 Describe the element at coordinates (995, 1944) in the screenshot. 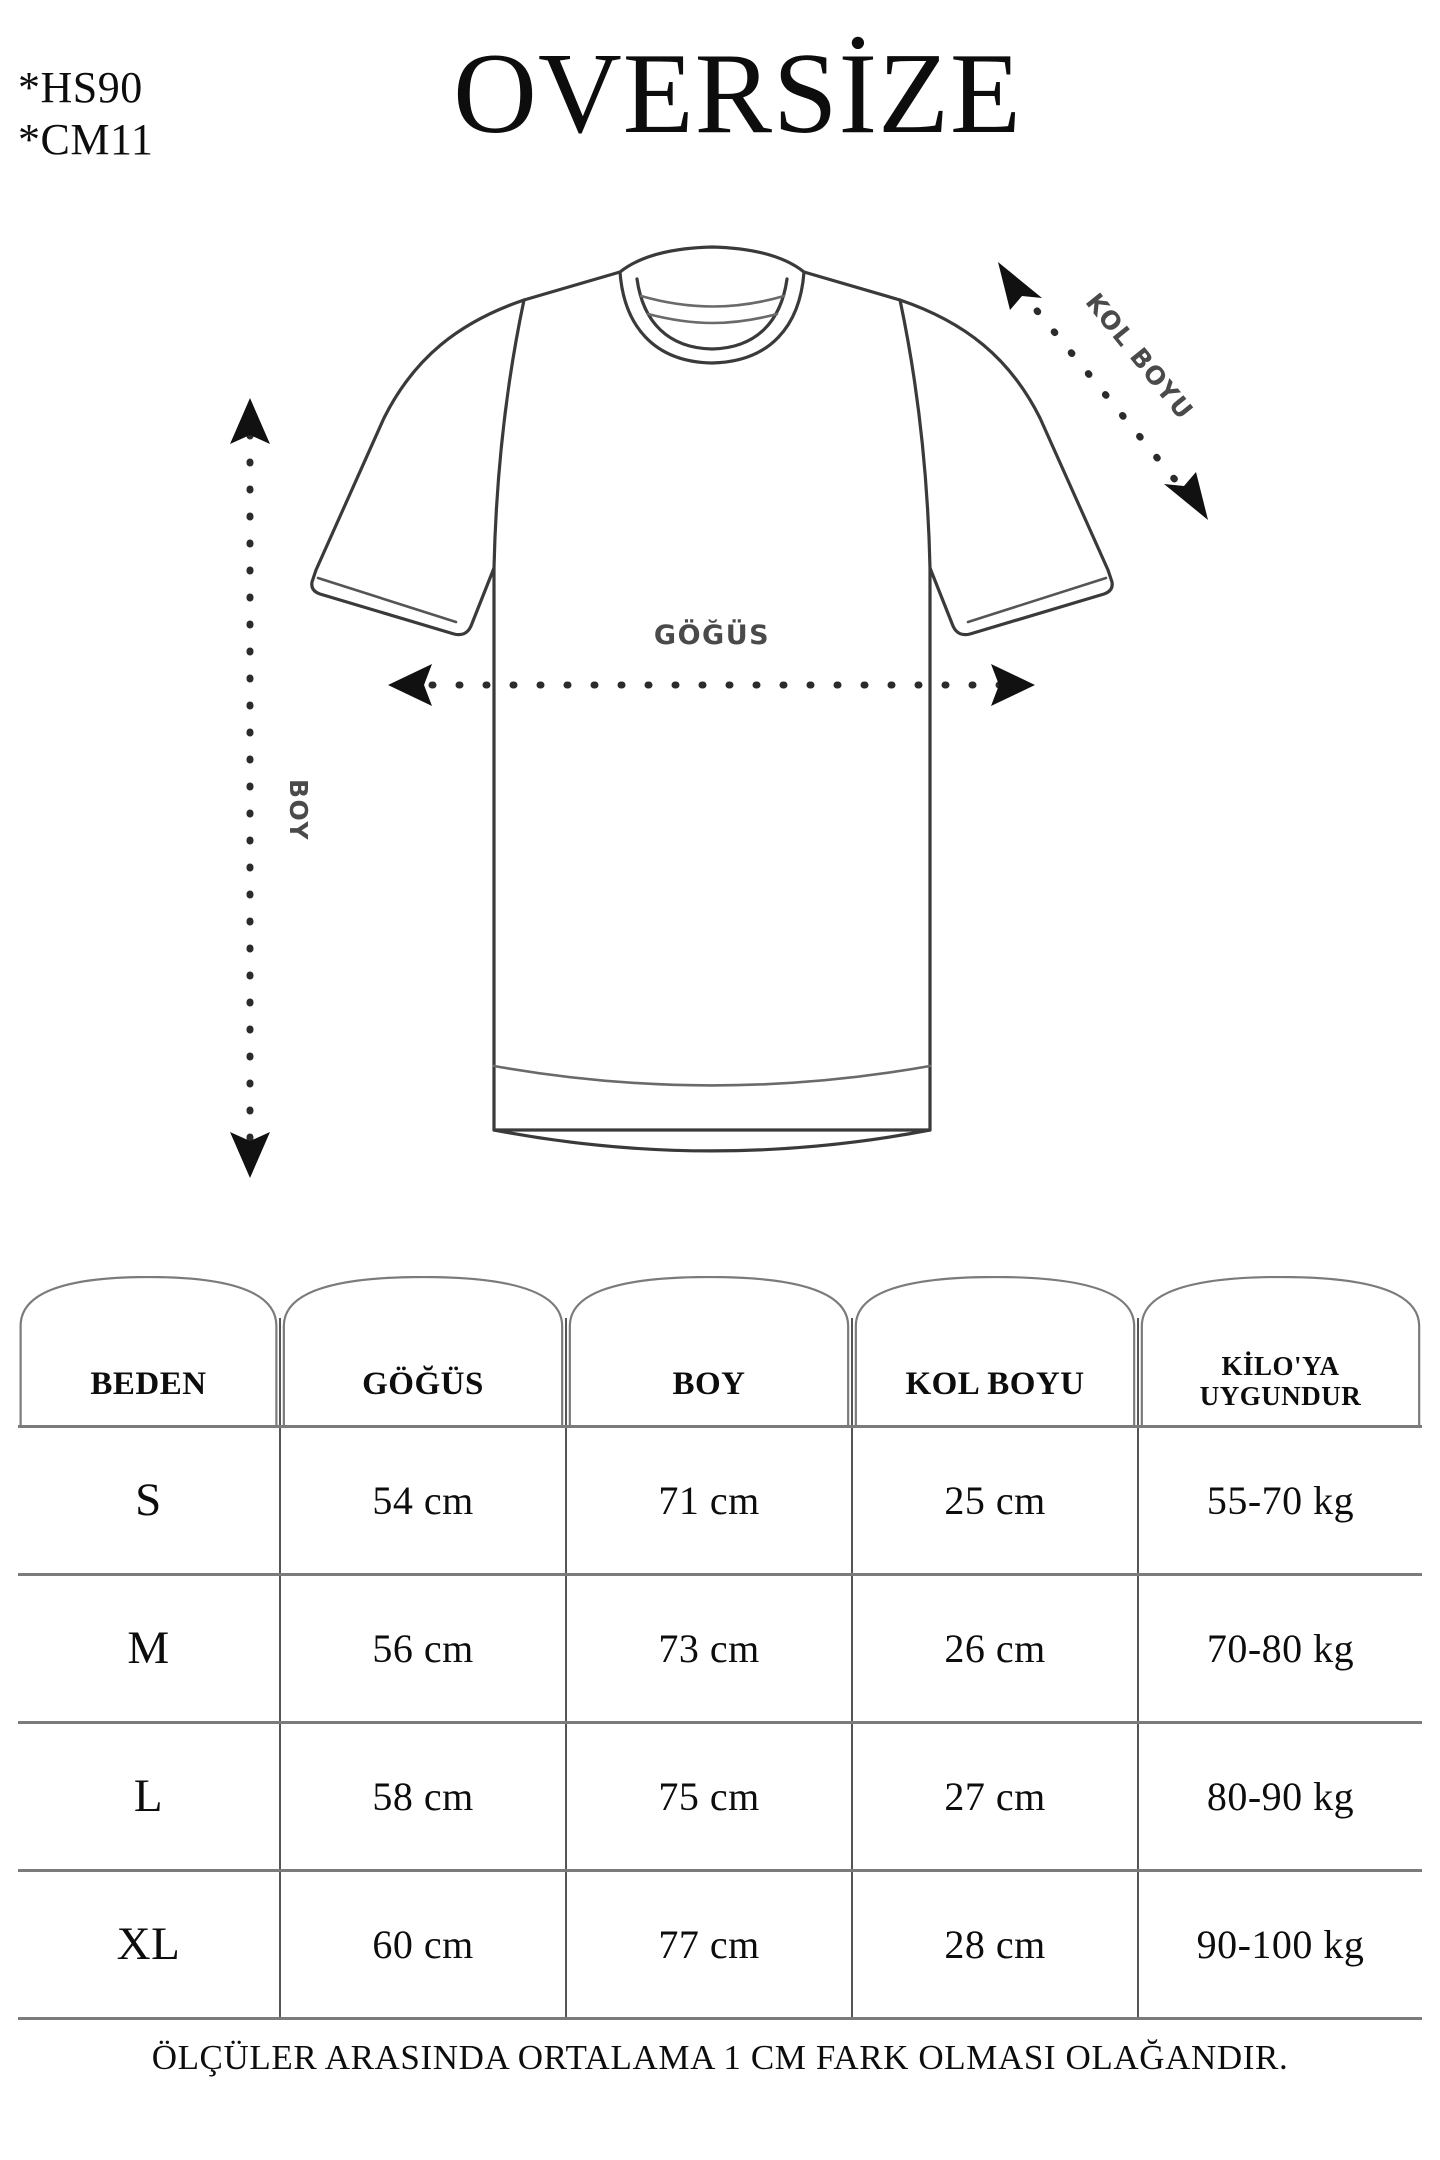

I see `cell-kol-boyu: 28 cm` at that location.